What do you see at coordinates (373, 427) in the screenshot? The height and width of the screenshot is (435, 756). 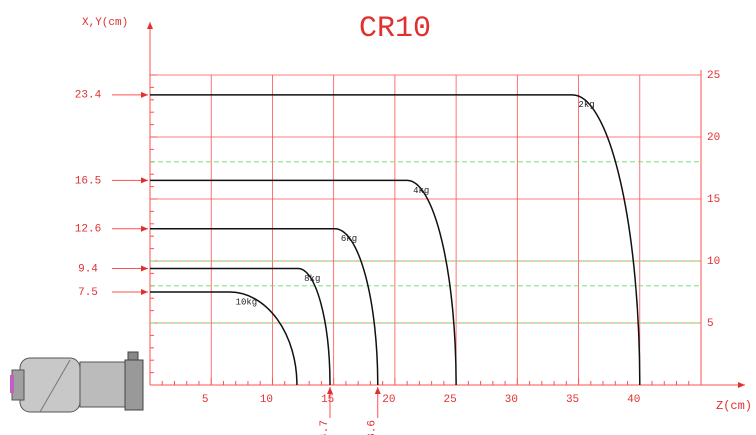 I see `z-marked-label: 18.6` at bounding box center [373, 427].